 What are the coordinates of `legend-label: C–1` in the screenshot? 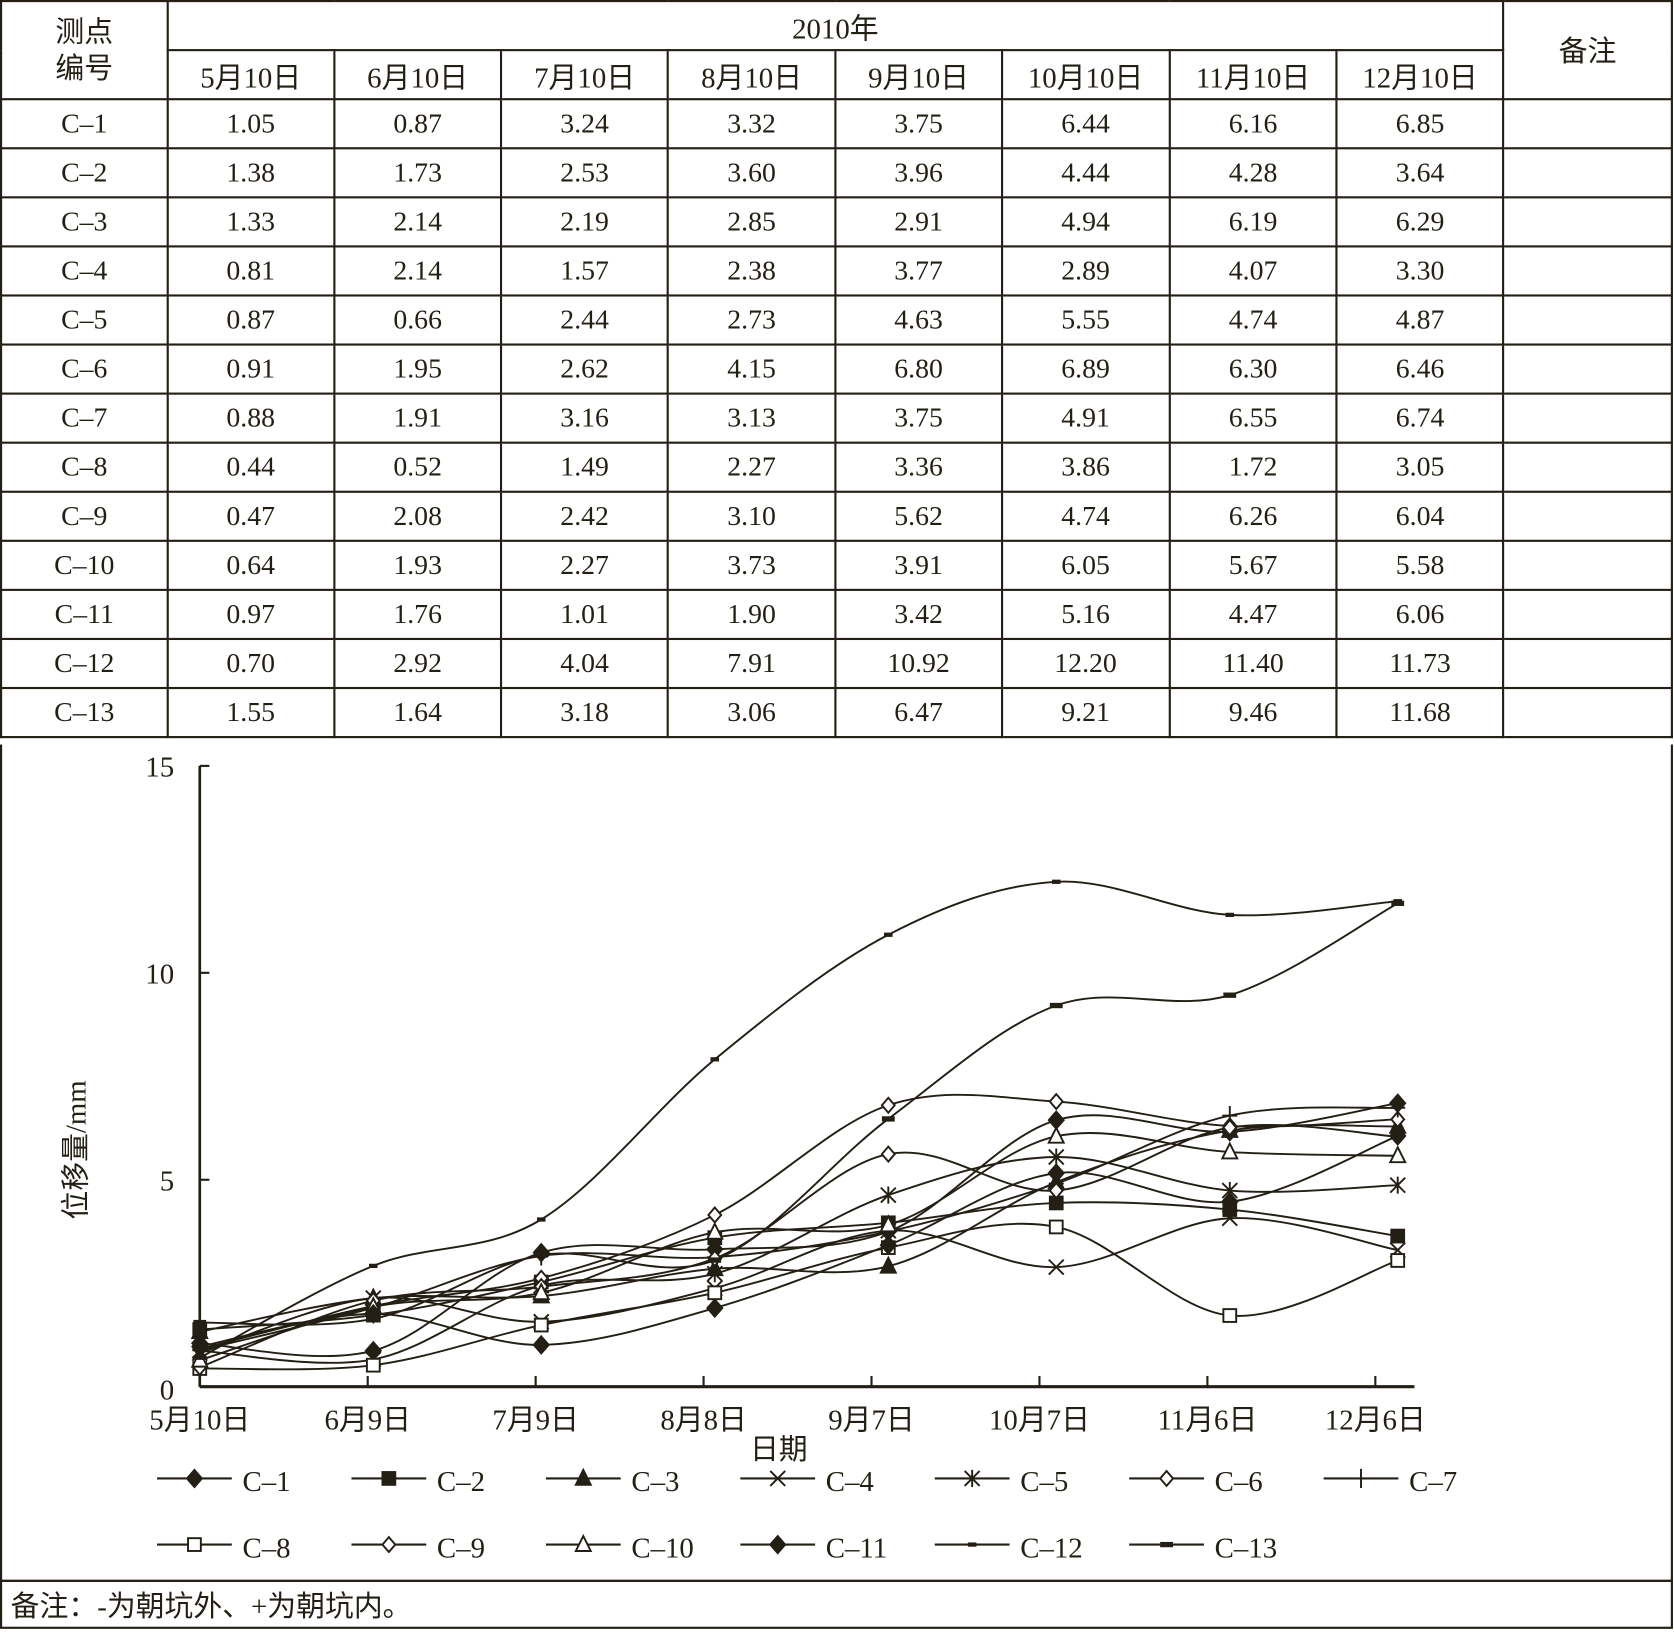 It's located at (267, 1482).